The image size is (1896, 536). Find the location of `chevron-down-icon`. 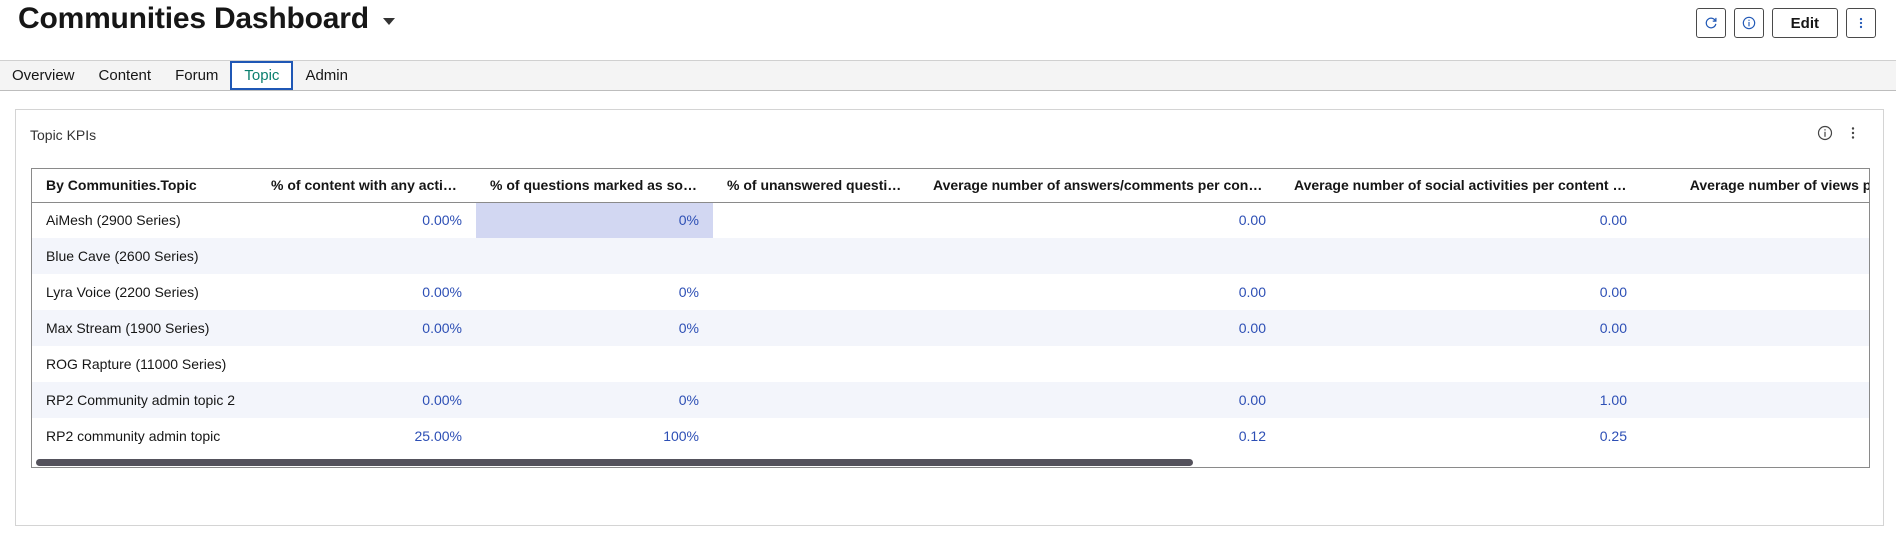

chevron-down-icon is located at coordinates (388, 21).